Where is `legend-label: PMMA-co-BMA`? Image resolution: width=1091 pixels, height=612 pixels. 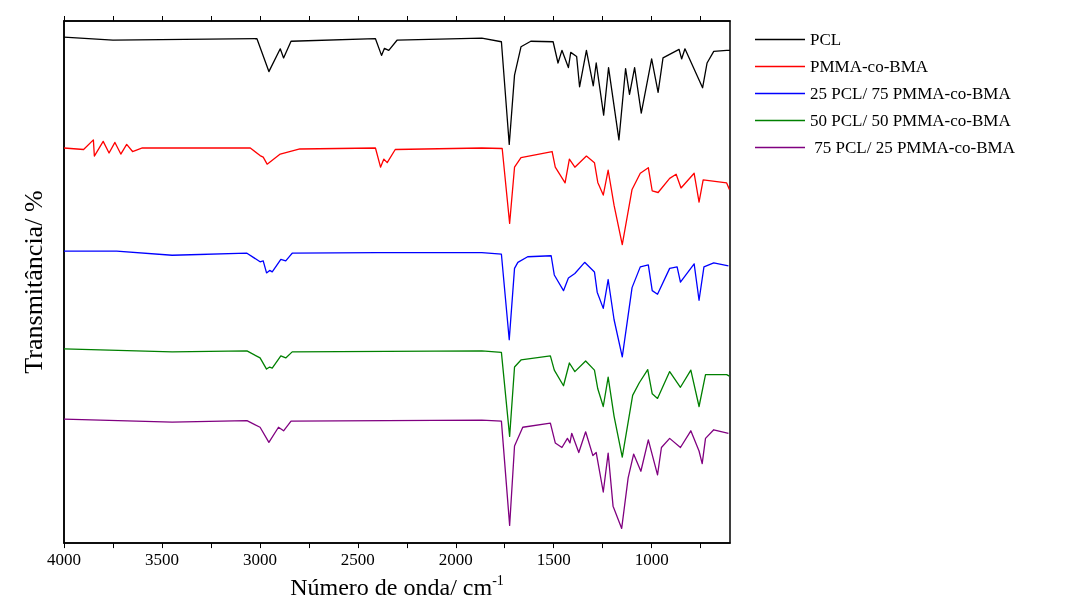 legend-label: PMMA-co-BMA is located at coordinates (869, 66).